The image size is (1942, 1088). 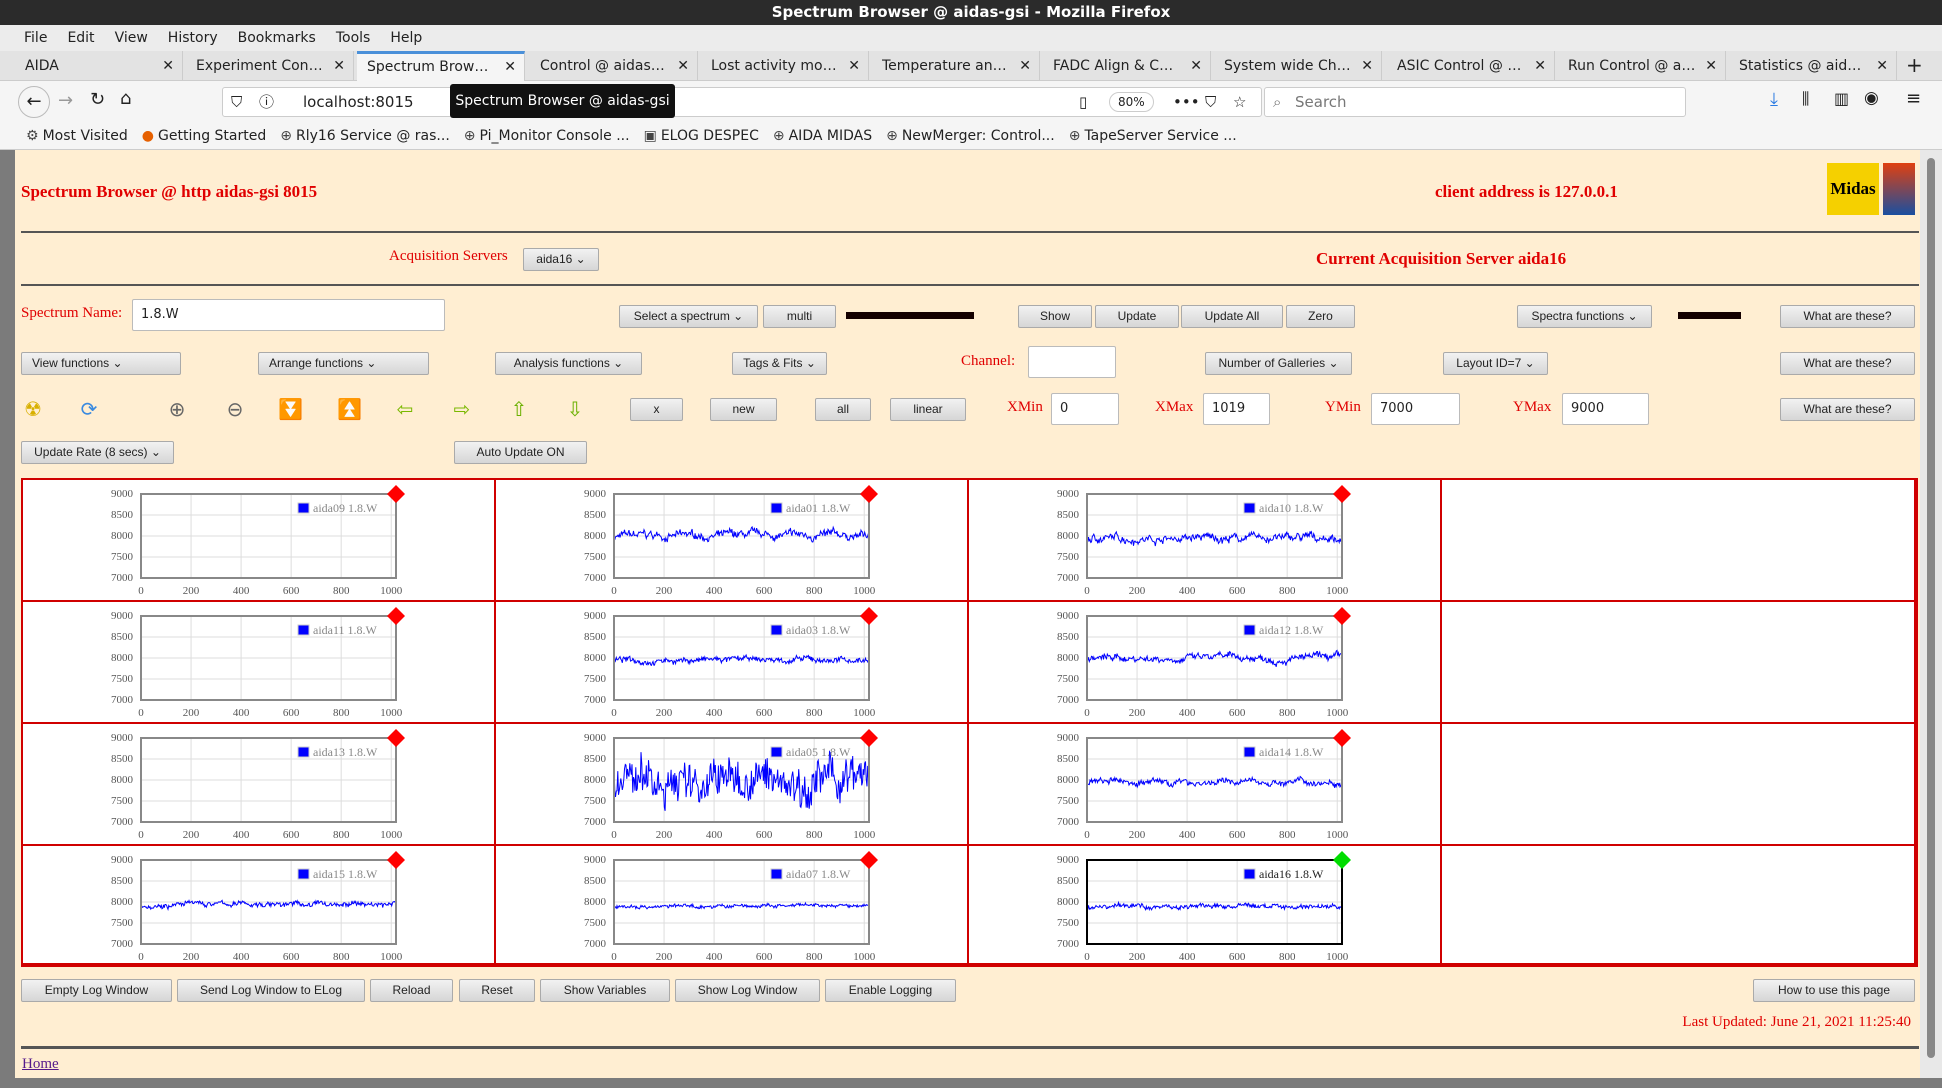 I want to click on reset-button: Reset, so click(x=497, y=990).